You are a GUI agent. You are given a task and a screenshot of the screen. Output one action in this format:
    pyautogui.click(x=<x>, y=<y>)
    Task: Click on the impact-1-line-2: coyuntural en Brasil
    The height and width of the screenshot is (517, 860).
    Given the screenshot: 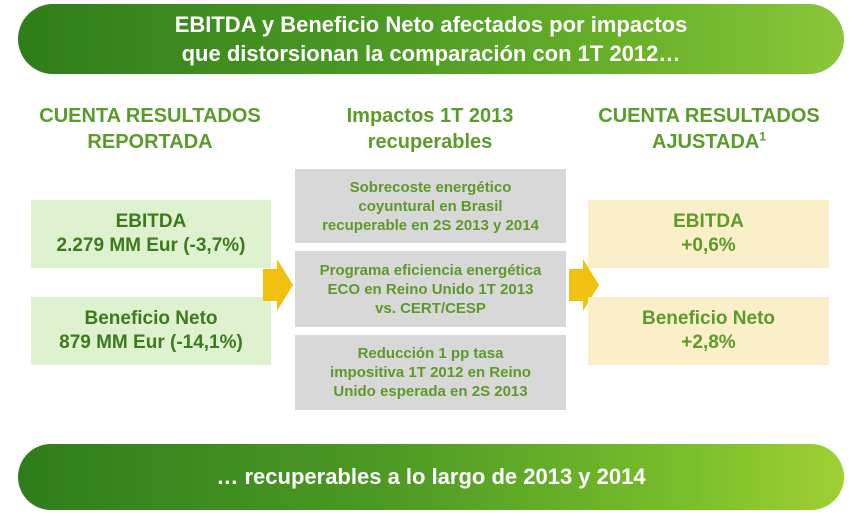 What is the action you would take?
    pyautogui.click(x=430, y=206)
    